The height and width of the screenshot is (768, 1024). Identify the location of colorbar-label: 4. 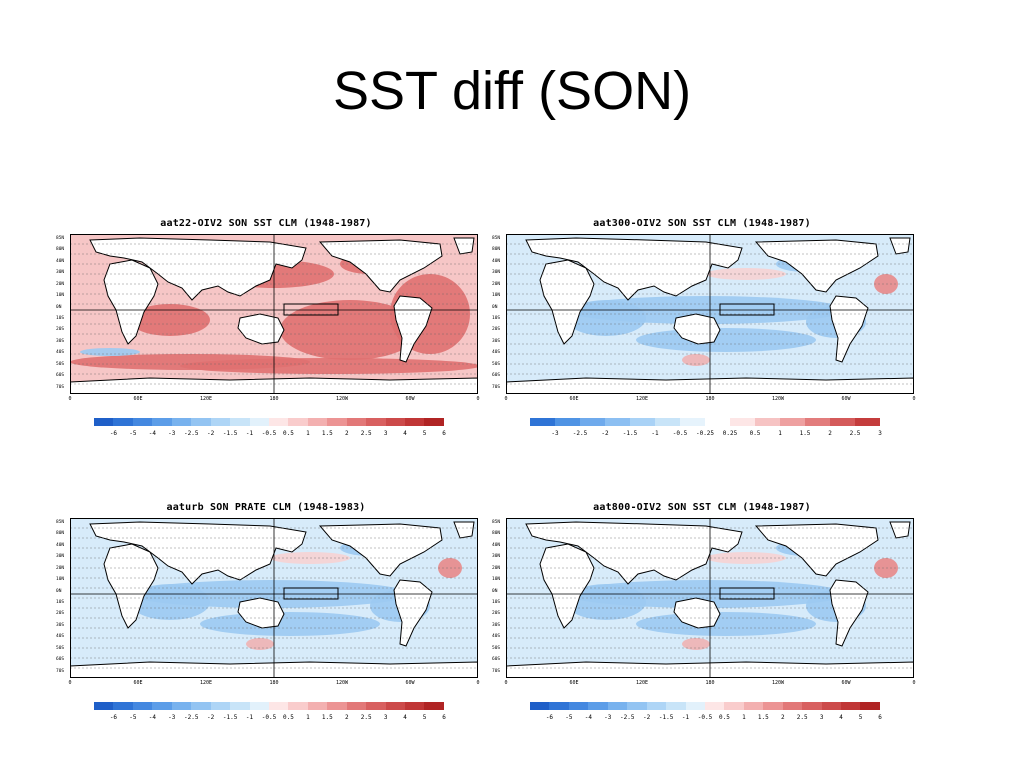
(841, 717).